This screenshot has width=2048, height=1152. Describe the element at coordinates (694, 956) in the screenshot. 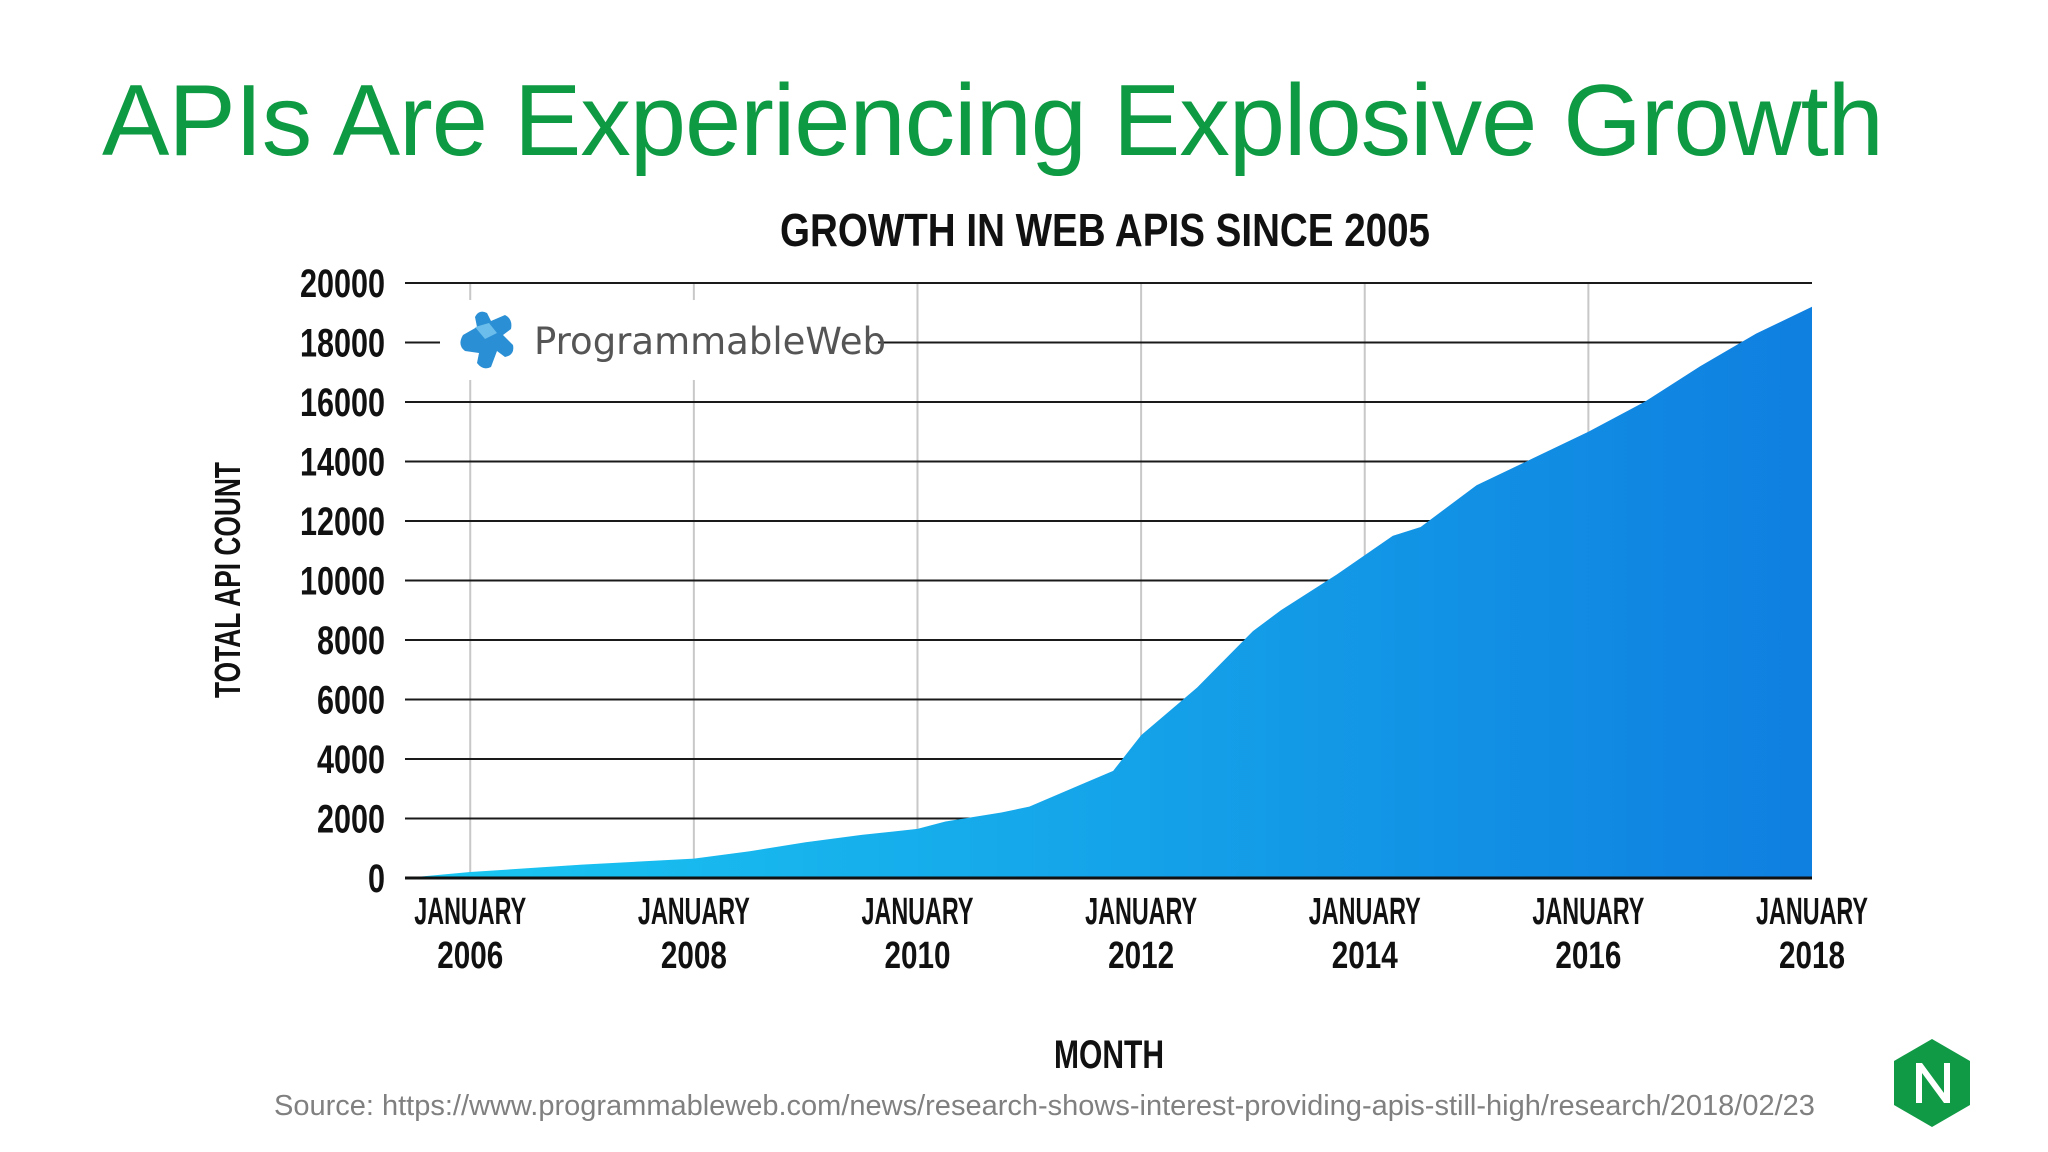

I see `x-tick-label-year: 2008` at that location.